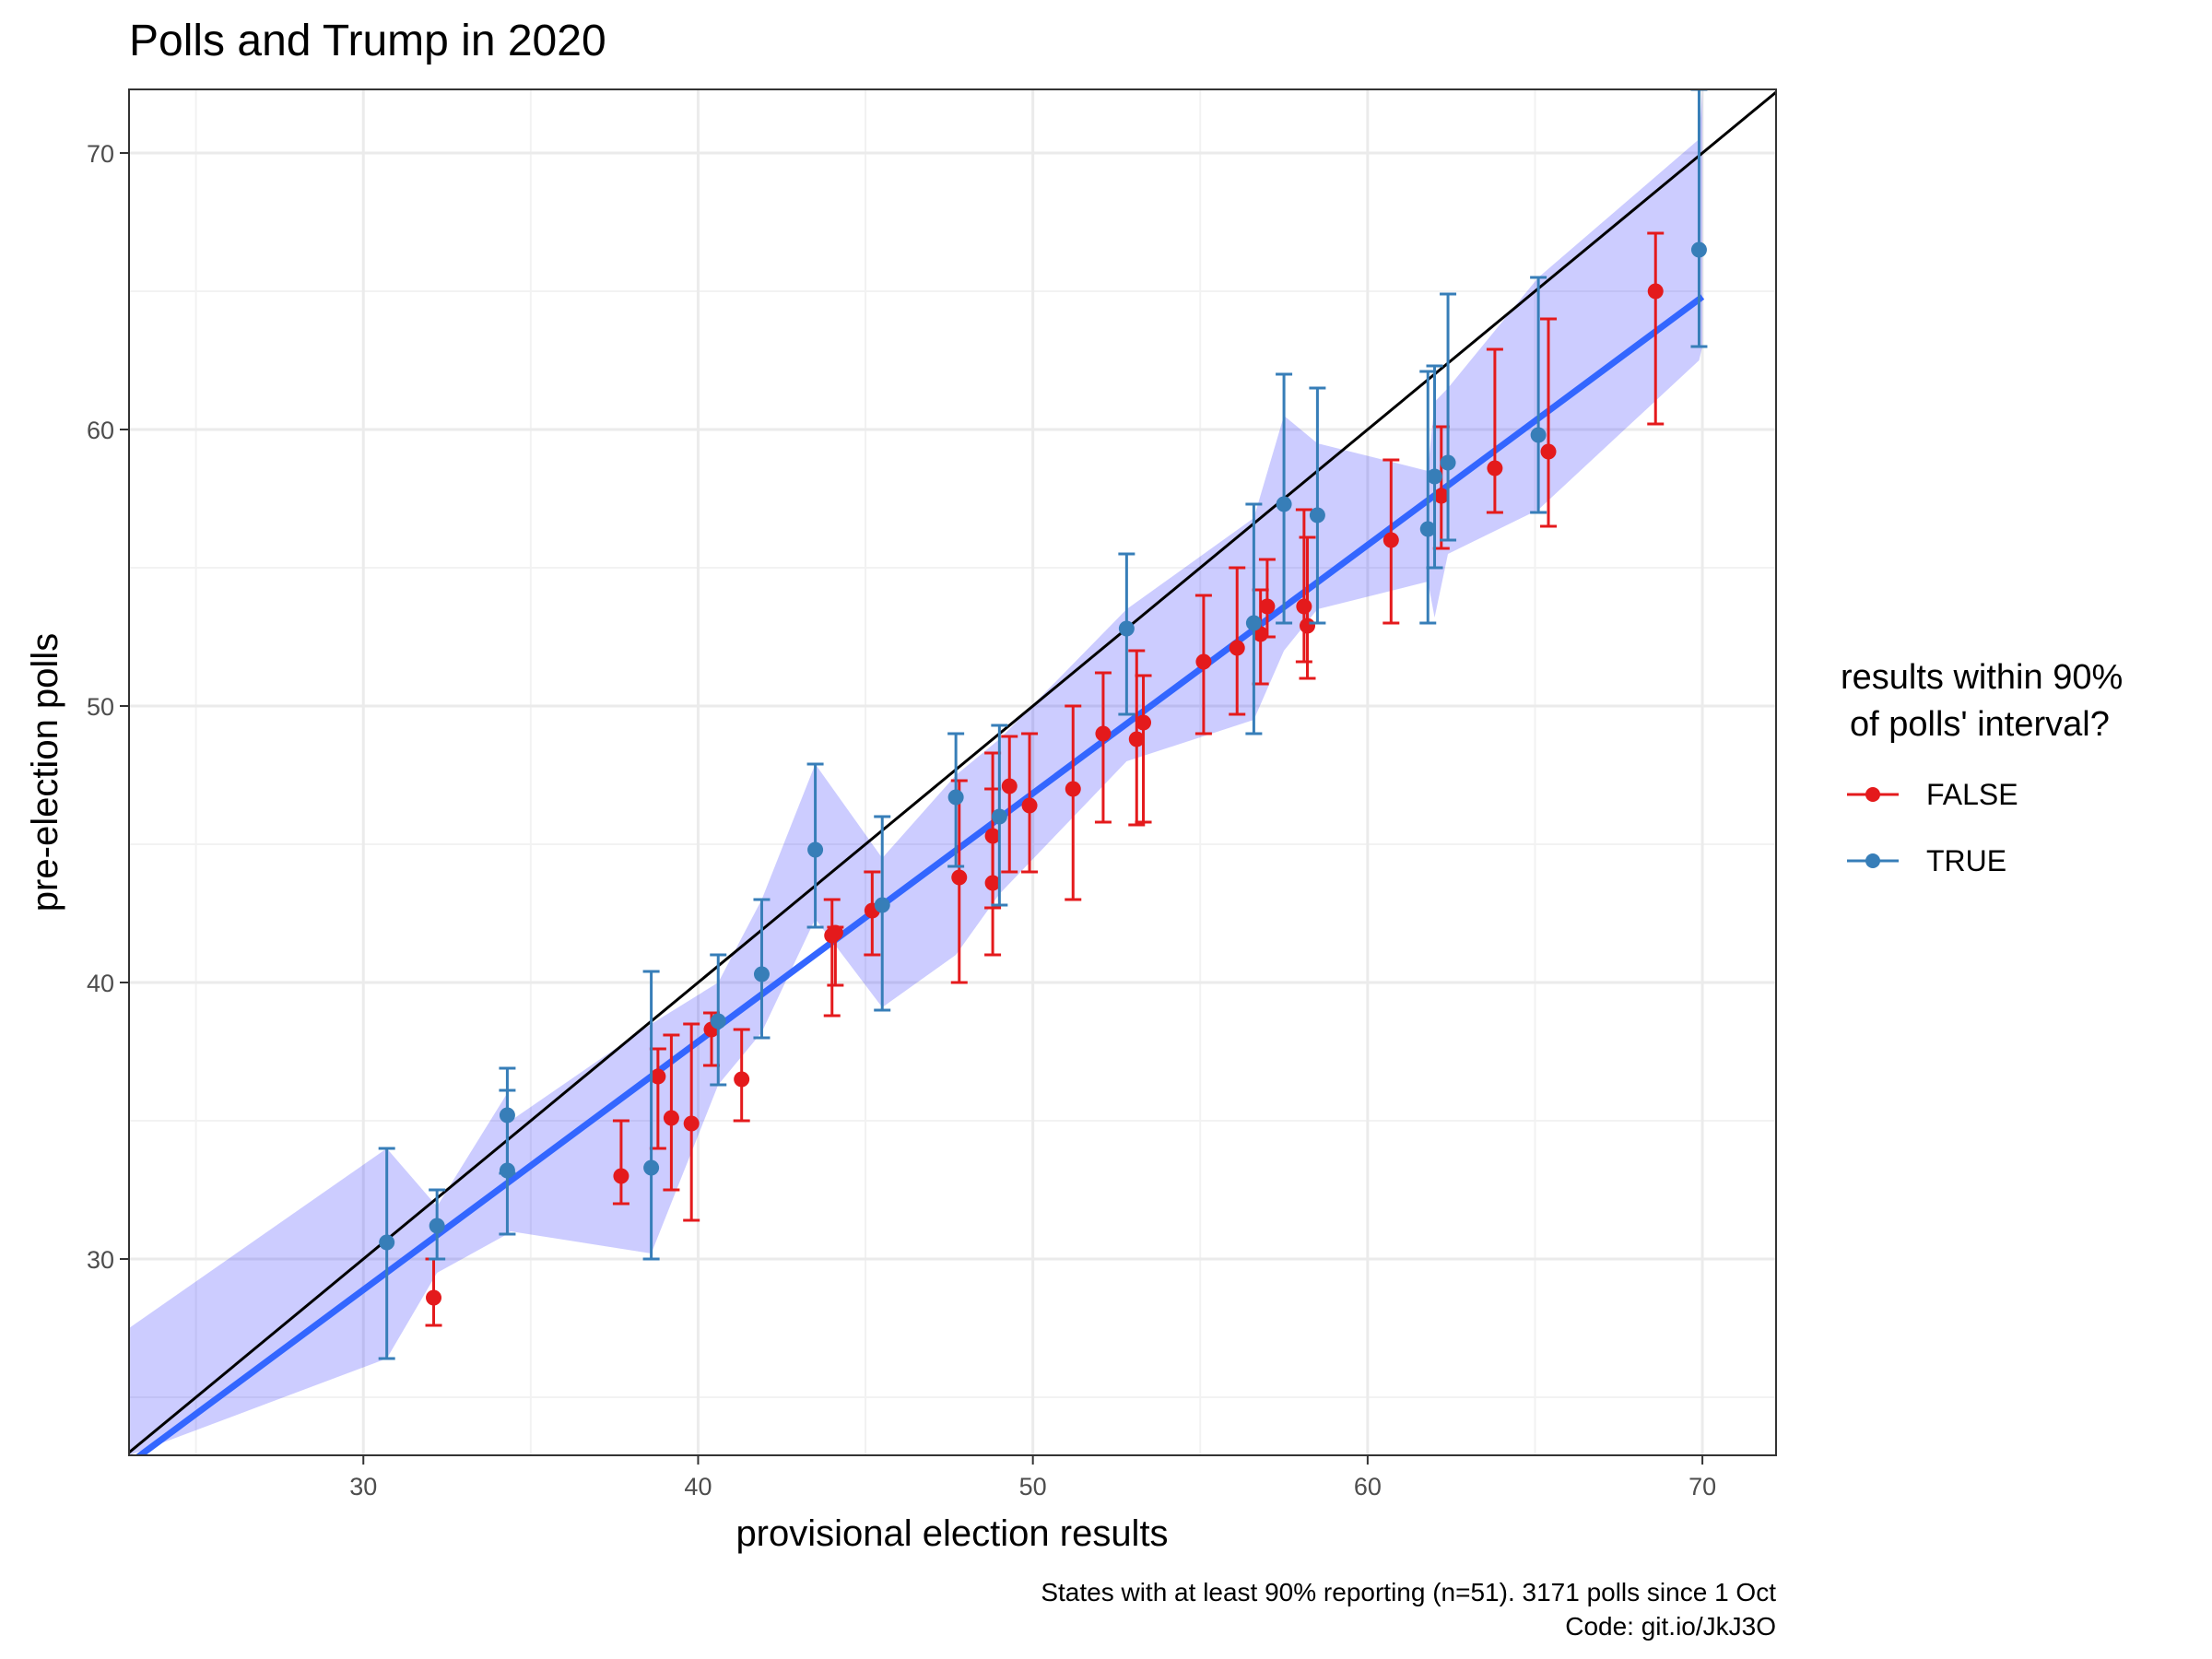 The image size is (2212, 1659). Describe the element at coordinates (100, 1260) in the screenshot. I see `y-tick-label: 30` at that location.